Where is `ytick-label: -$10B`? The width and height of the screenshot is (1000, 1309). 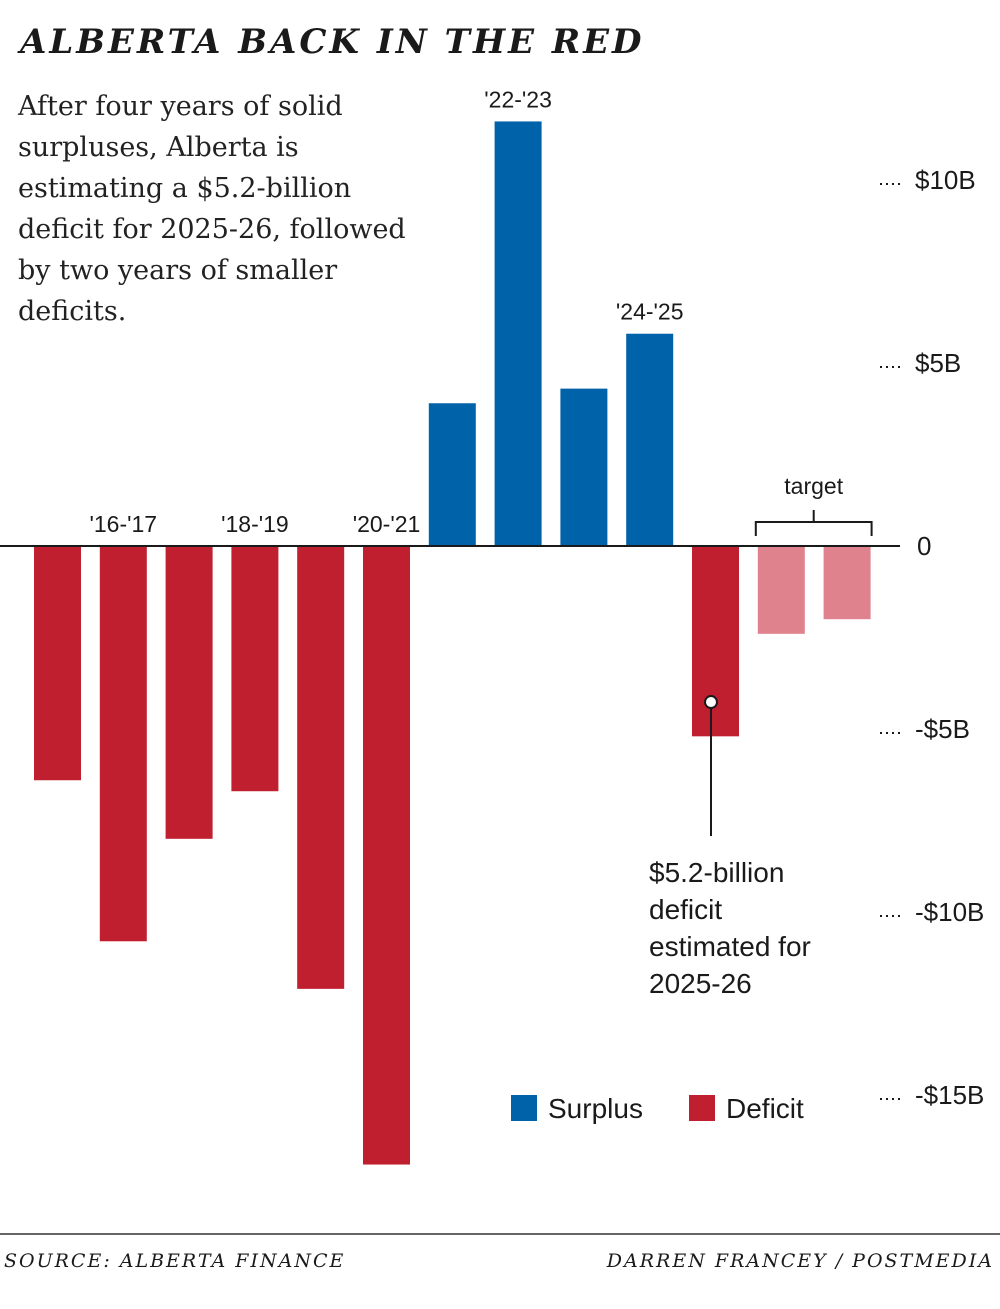
ytick-label: -$10B is located at coordinates (949, 912).